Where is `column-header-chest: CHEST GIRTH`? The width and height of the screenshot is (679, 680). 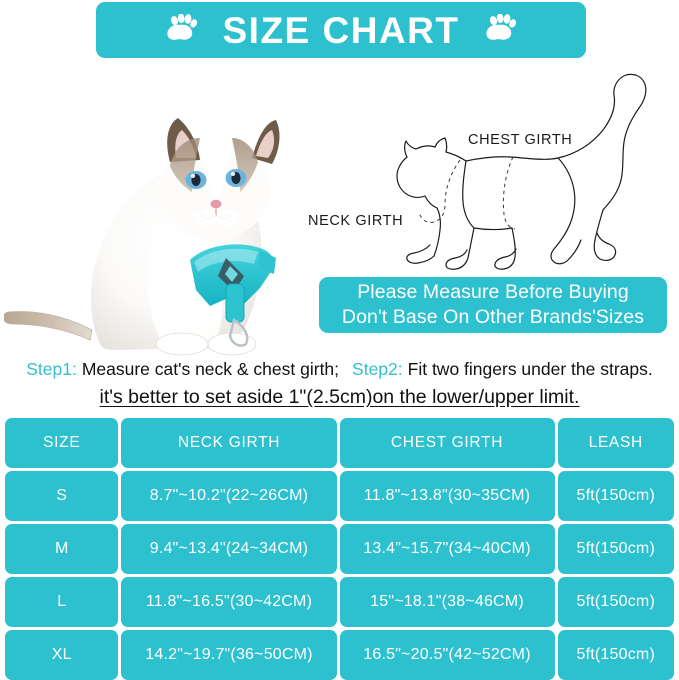
column-header-chest: CHEST GIRTH is located at coordinates (447, 443).